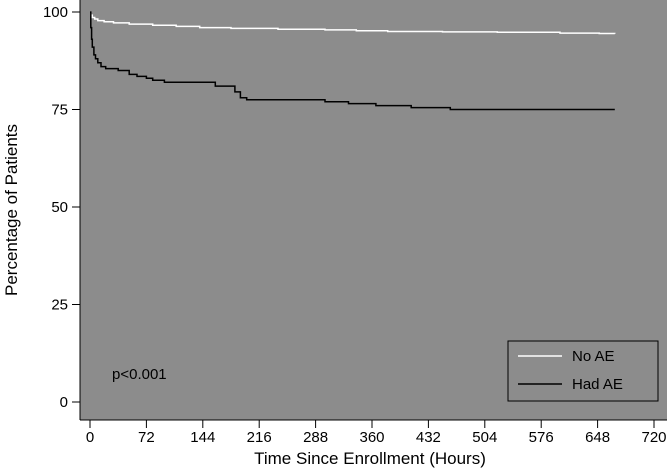 This screenshot has height=468, width=667. What do you see at coordinates (59, 305) in the screenshot?
I see `y-tick-label: 25` at bounding box center [59, 305].